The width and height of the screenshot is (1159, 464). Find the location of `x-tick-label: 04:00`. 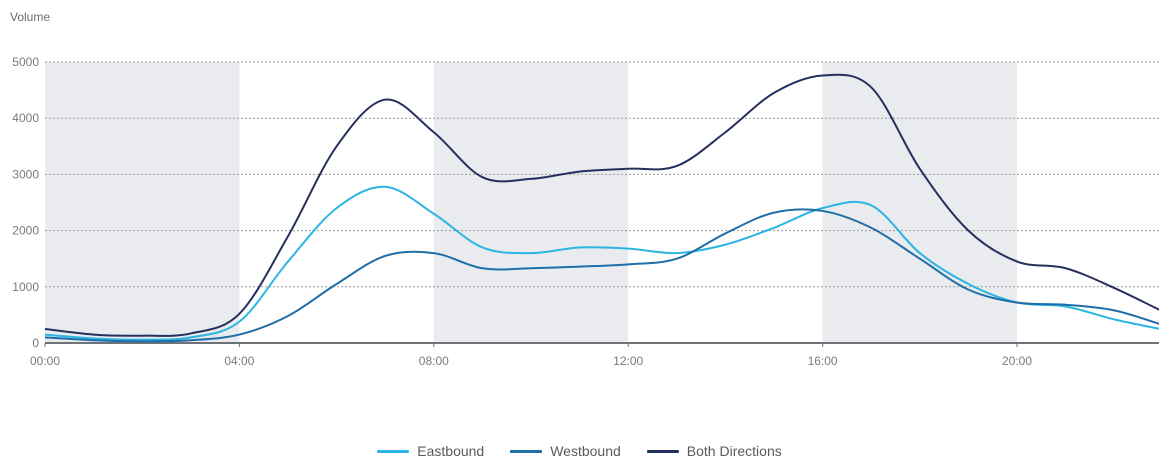

x-tick-label: 04:00 is located at coordinates (239, 361).